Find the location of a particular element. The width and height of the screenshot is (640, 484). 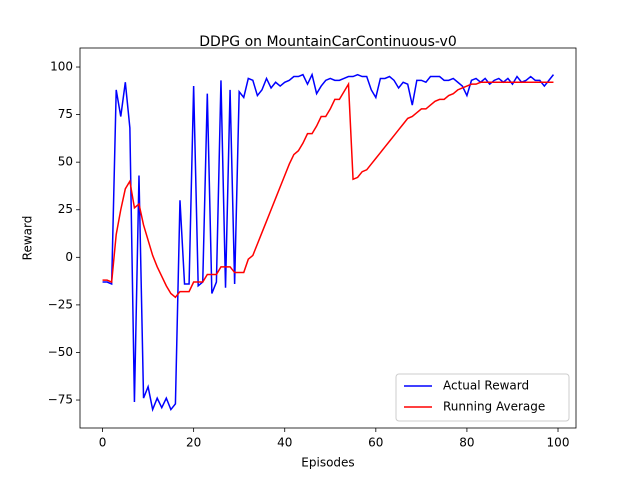

y-tick-label: 25 is located at coordinates (65, 209).